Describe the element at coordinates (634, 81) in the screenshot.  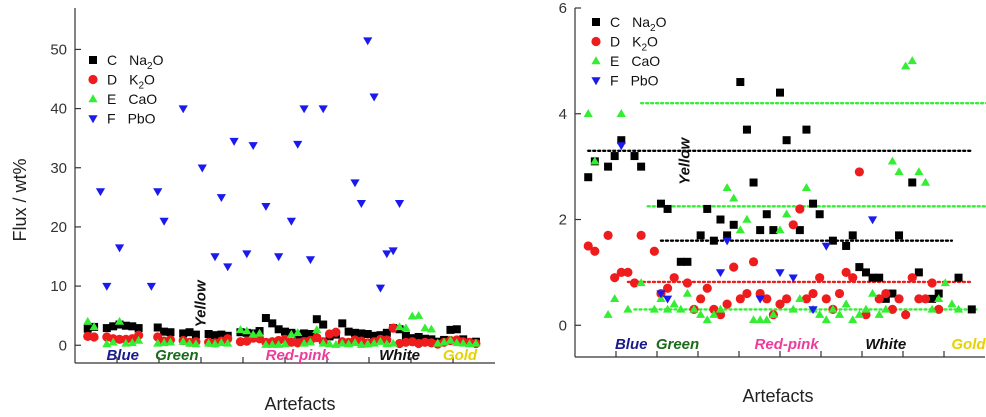
I see `right-legend-label: F PbO` at that location.